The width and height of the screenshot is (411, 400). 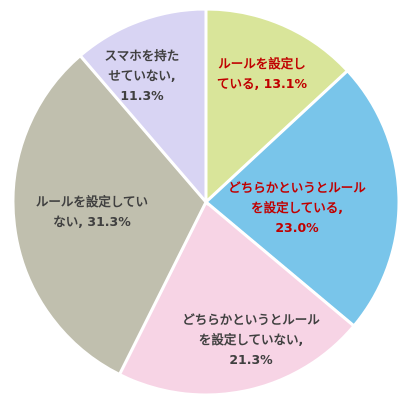 I want to click on pie-slice-label-line: 21.3%, so click(x=251, y=359).